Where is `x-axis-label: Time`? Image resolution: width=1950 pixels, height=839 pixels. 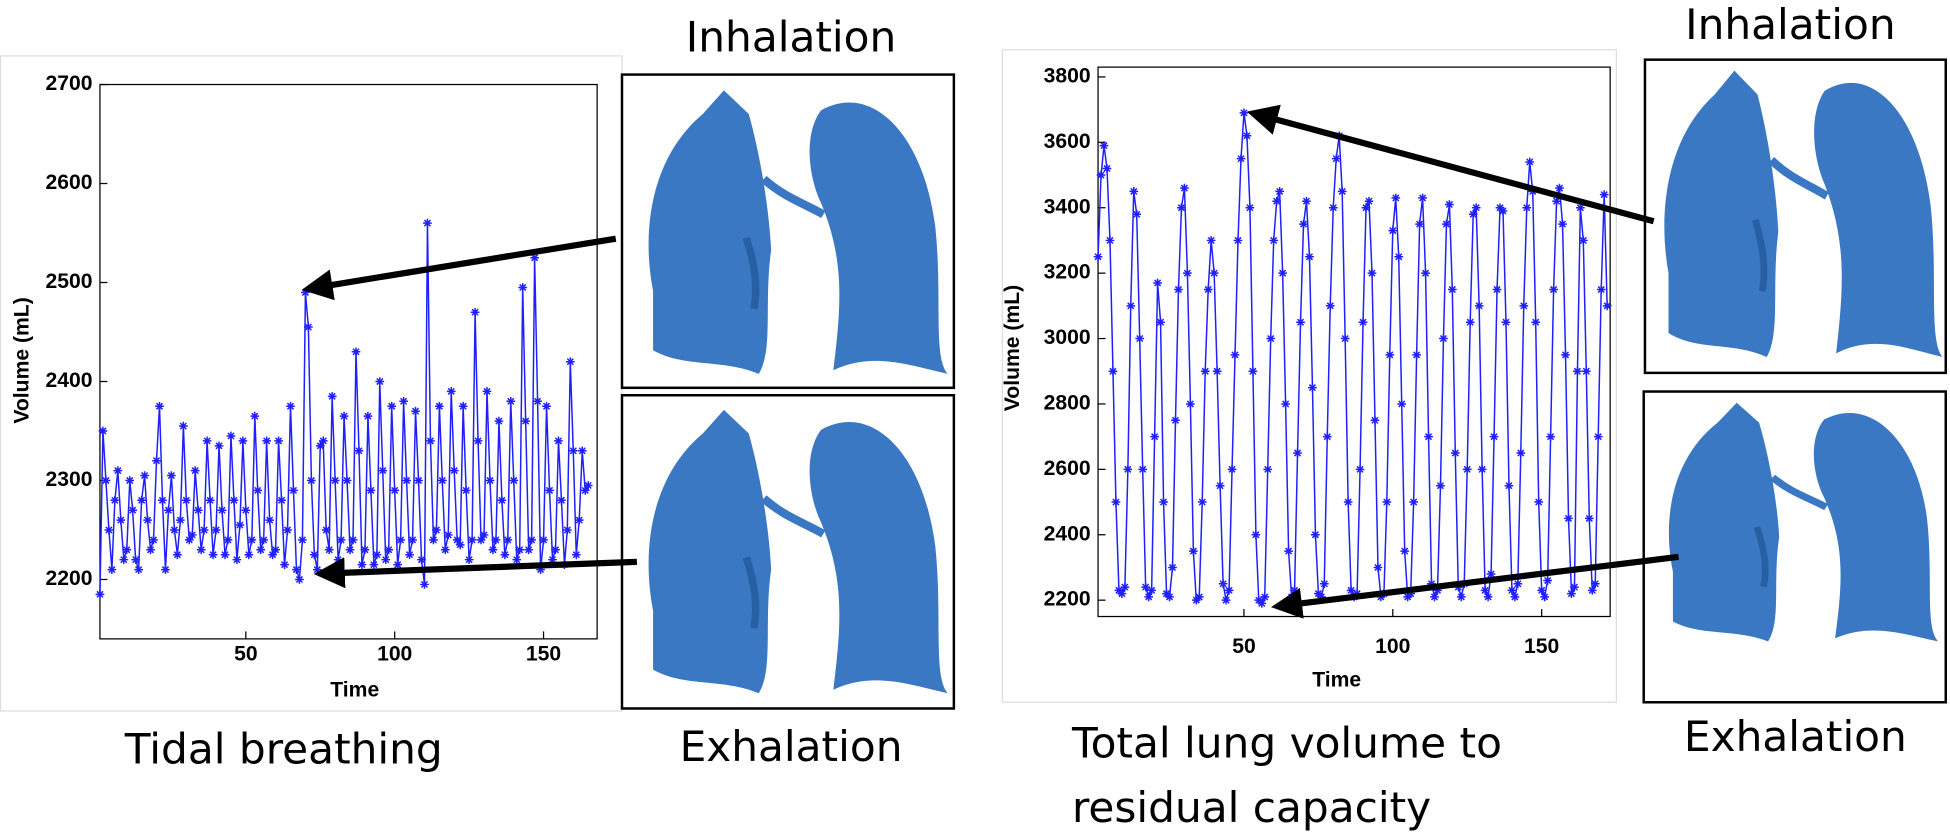 x-axis-label: Time is located at coordinates (354, 690).